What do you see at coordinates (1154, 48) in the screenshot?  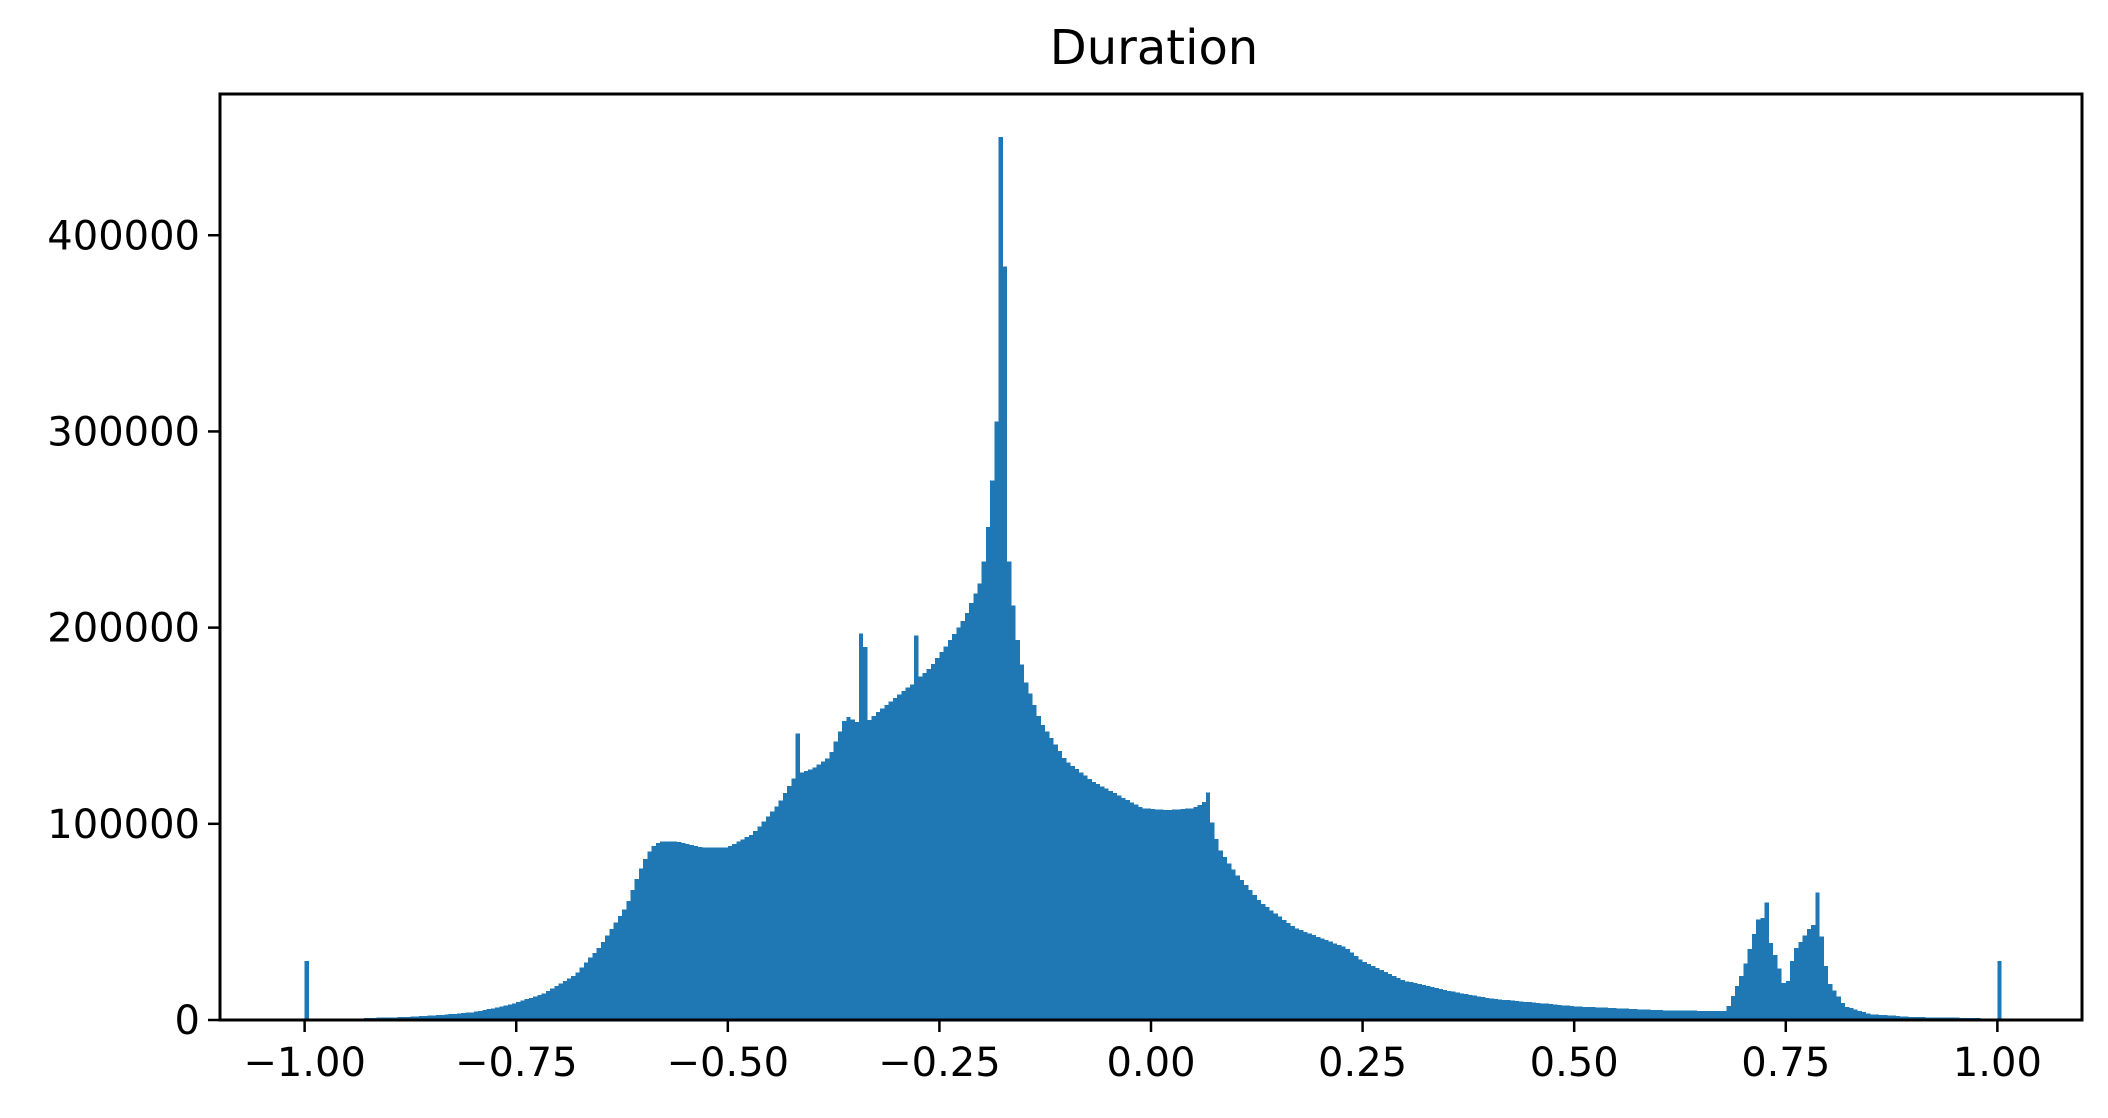 I see `chart-title: Duration` at bounding box center [1154, 48].